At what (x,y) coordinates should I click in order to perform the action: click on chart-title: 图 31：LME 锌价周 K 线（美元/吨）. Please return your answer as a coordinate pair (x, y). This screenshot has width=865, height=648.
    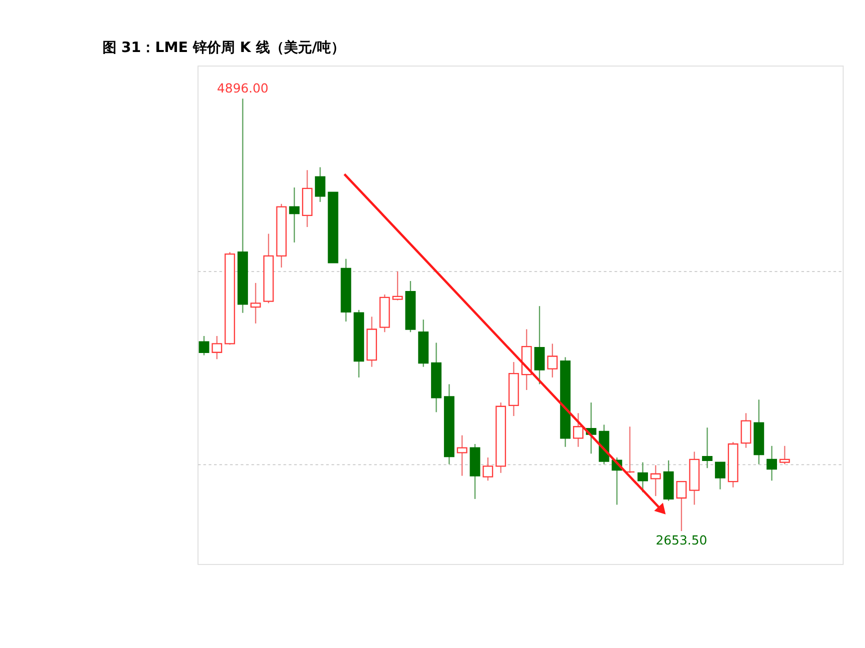
    Looking at the image, I should click on (224, 47).